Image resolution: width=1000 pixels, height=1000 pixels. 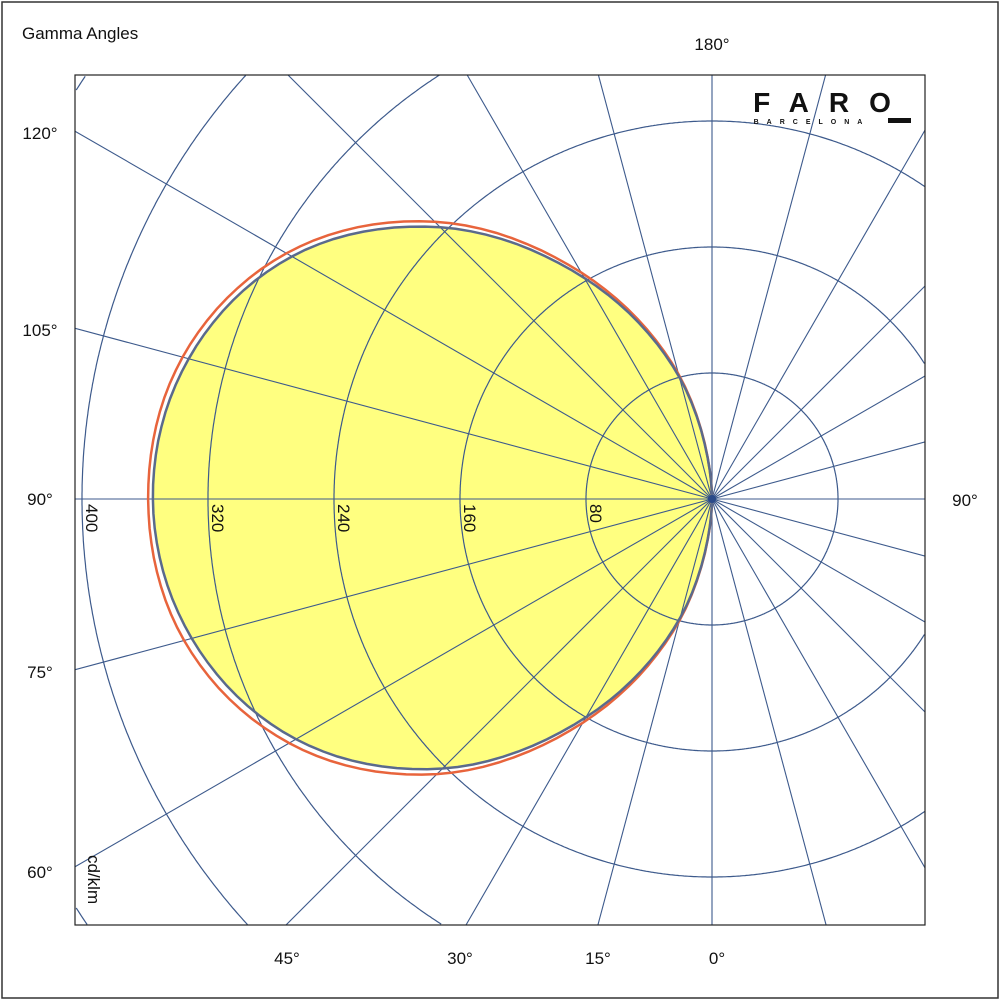 What do you see at coordinates (832, 102) in the screenshot?
I see `logo-main: FARO` at bounding box center [832, 102].